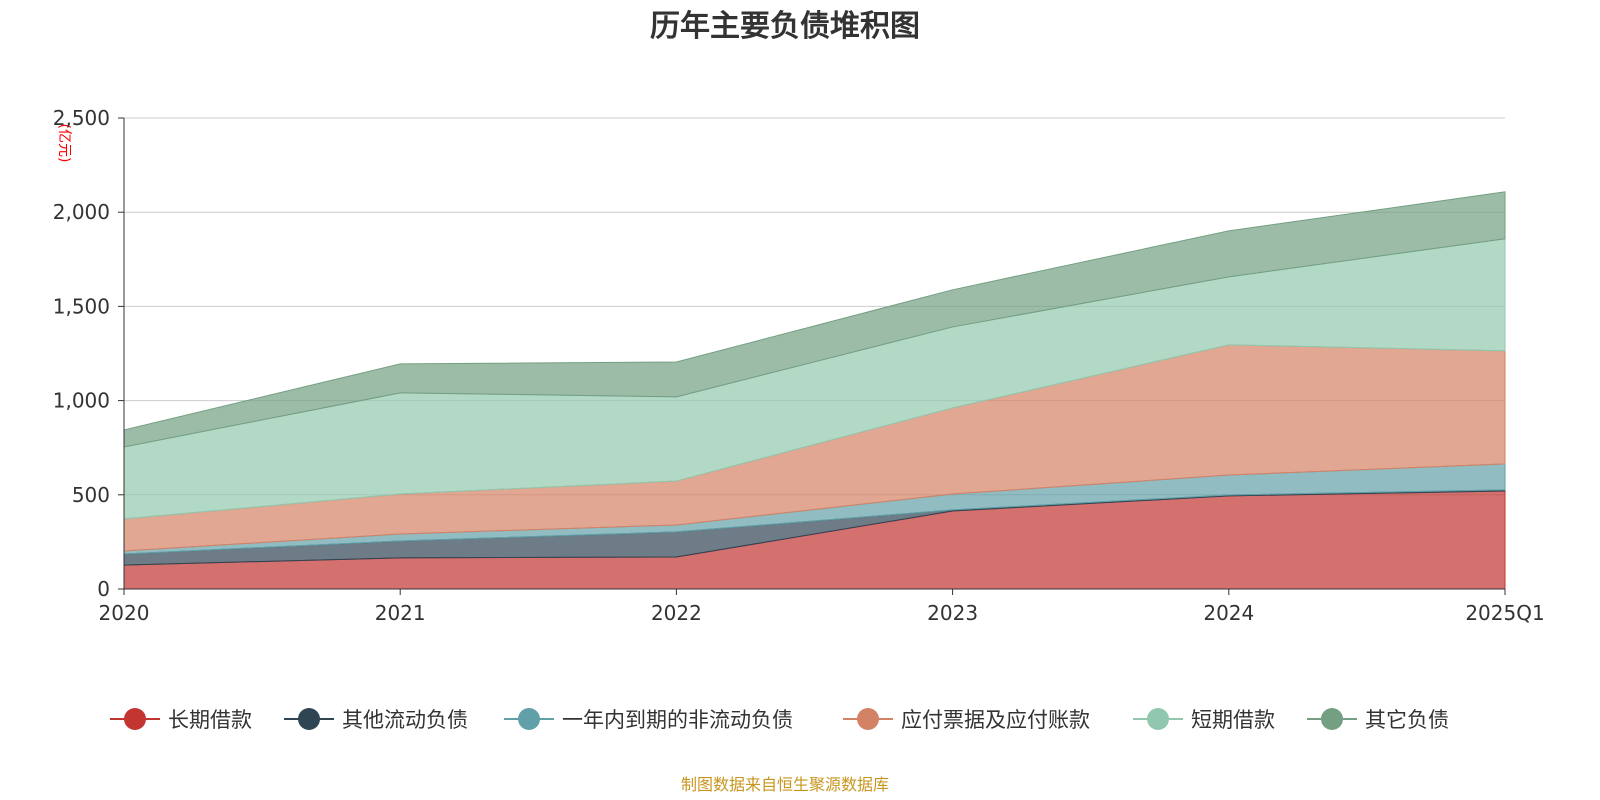 The image size is (1600, 800). I want to click on legend-label: 短期借款, so click(1233, 720).